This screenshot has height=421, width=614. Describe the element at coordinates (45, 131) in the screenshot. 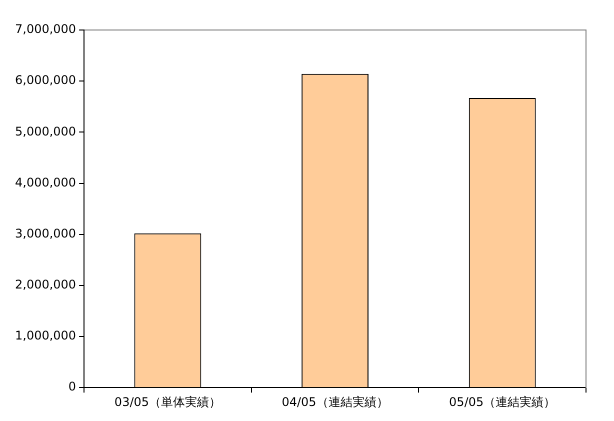

I see `y-tick-label: 5,000,000` at that location.